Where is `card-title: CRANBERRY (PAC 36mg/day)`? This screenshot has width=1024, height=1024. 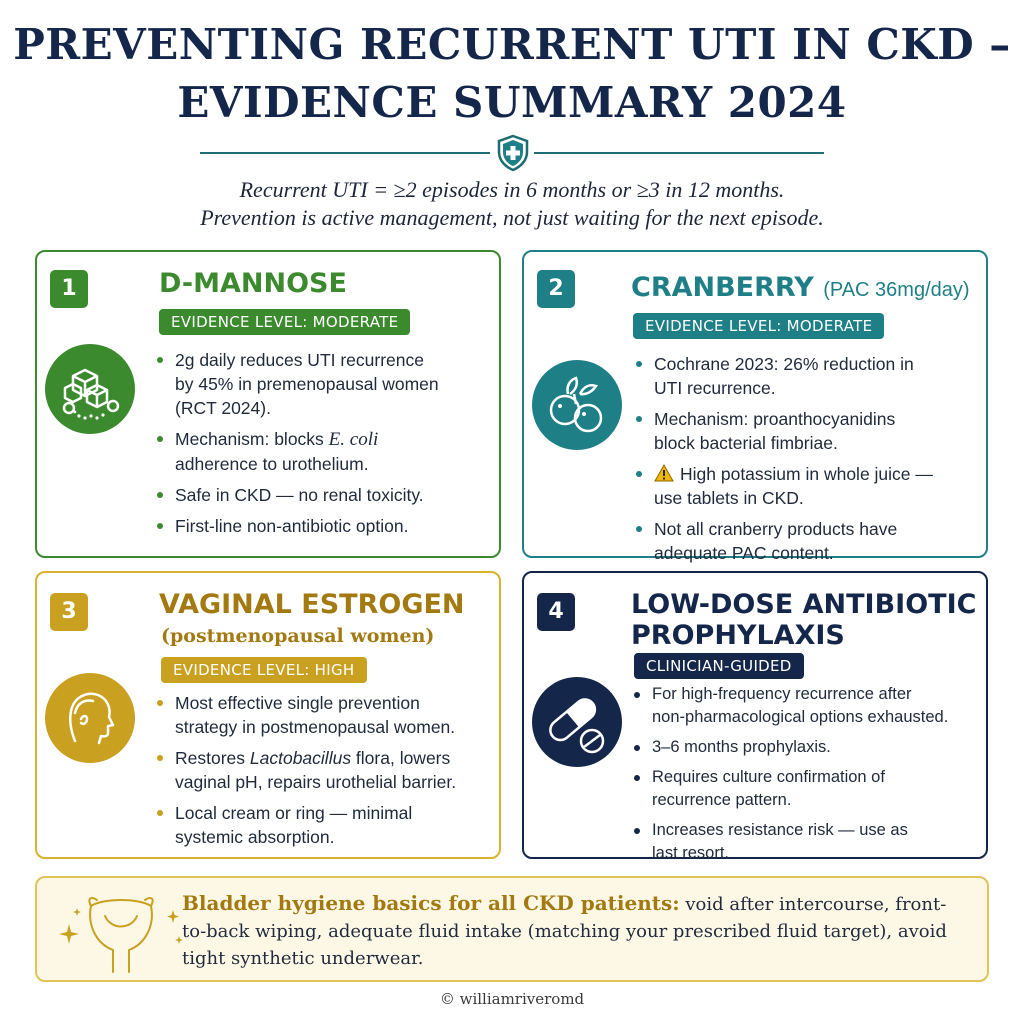 card-title: CRANBERRY (PAC 36mg/day) is located at coordinates (800, 287).